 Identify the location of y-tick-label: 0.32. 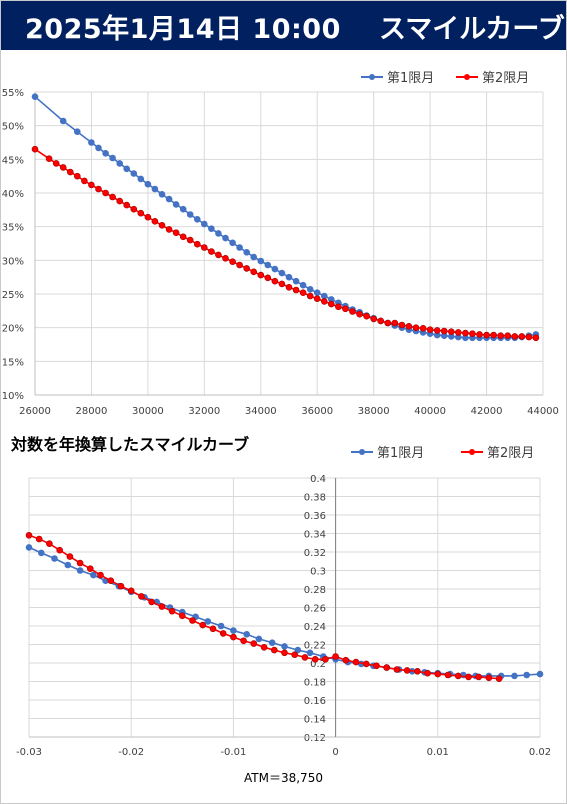
(315, 553).